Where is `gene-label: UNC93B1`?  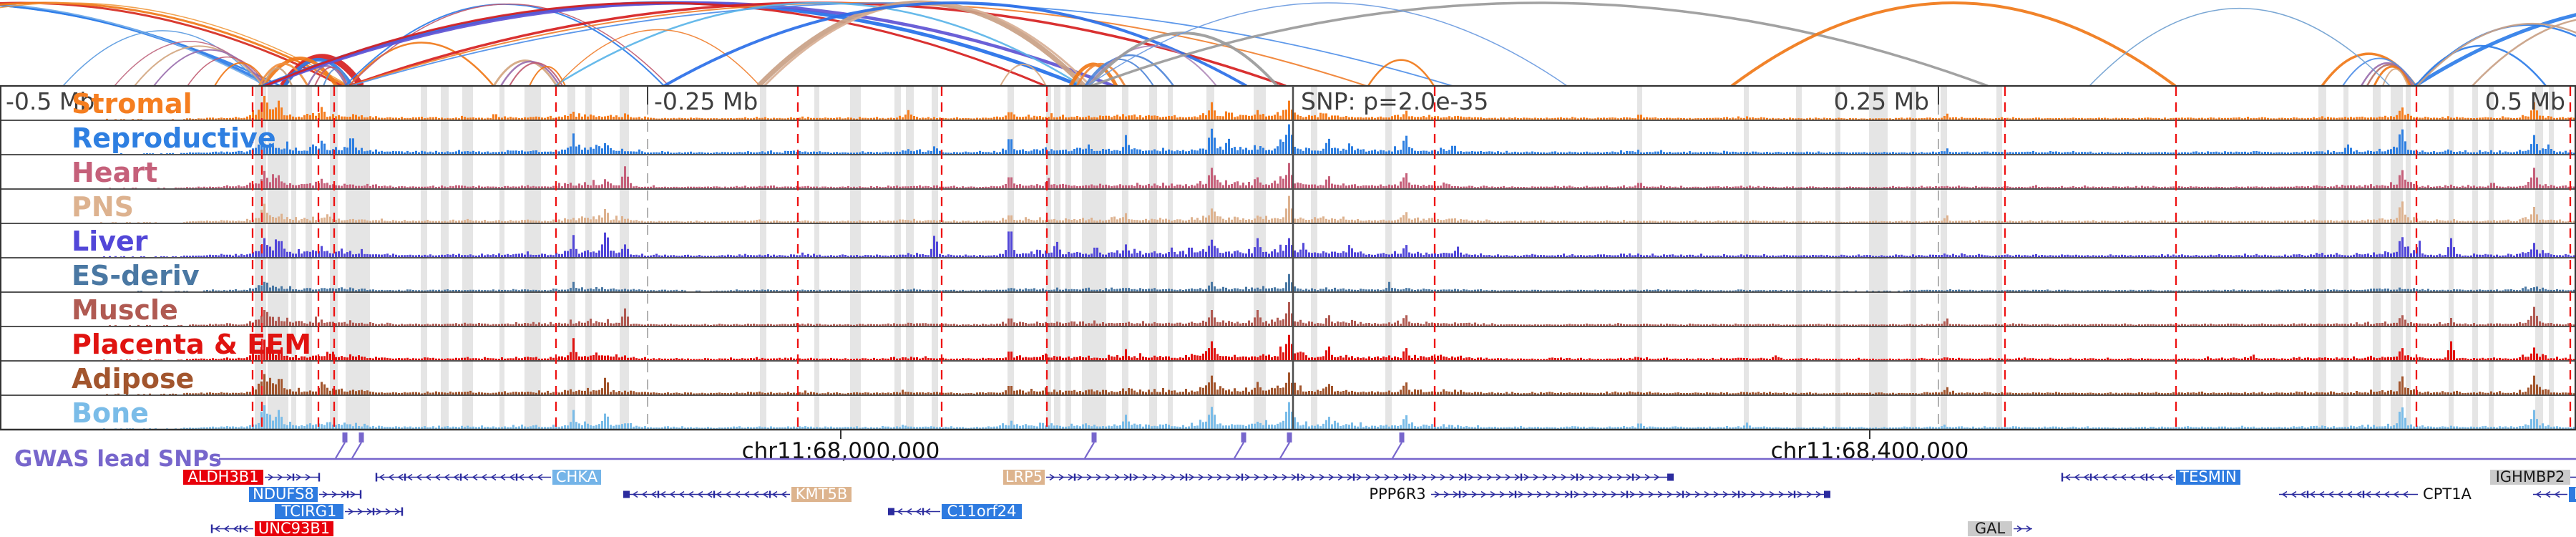
gene-label: UNC93B1 is located at coordinates (294, 528).